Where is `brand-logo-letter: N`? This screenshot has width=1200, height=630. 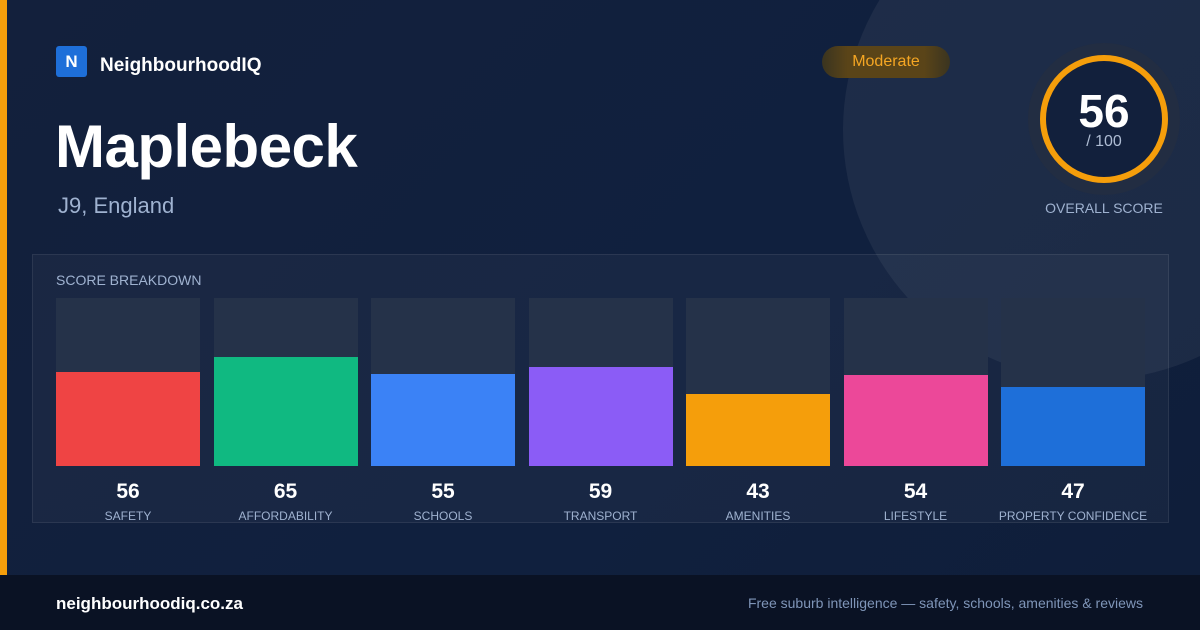 brand-logo-letter: N is located at coordinates (71, 61).